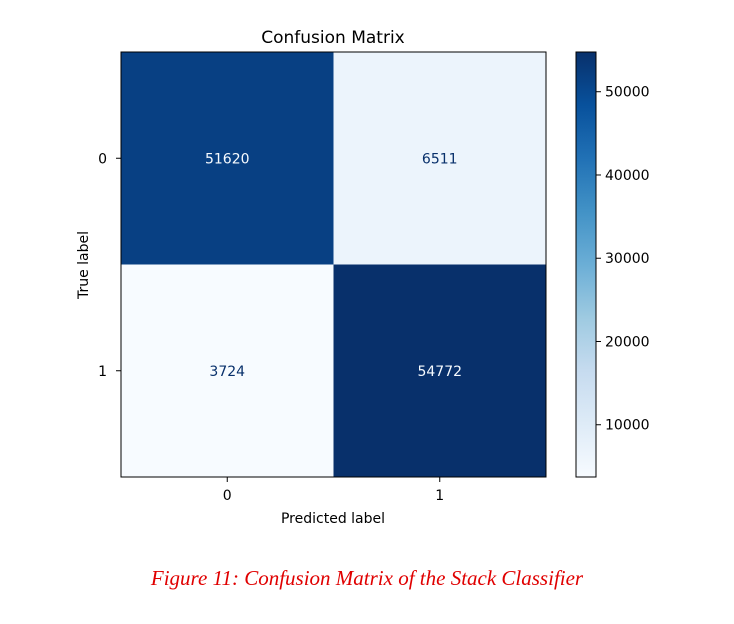  Describe the element at coordinates (84, 265) in the screenshot. I see `y-axis-label: True label` at that location.